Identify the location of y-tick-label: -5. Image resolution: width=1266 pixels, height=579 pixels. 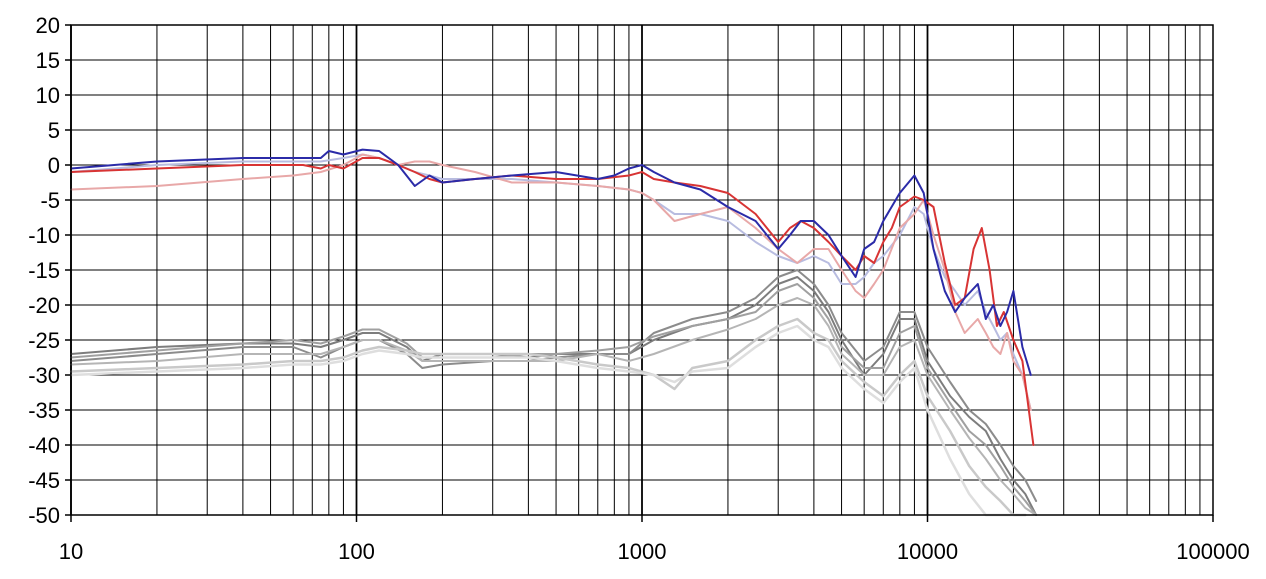
(50, 200).